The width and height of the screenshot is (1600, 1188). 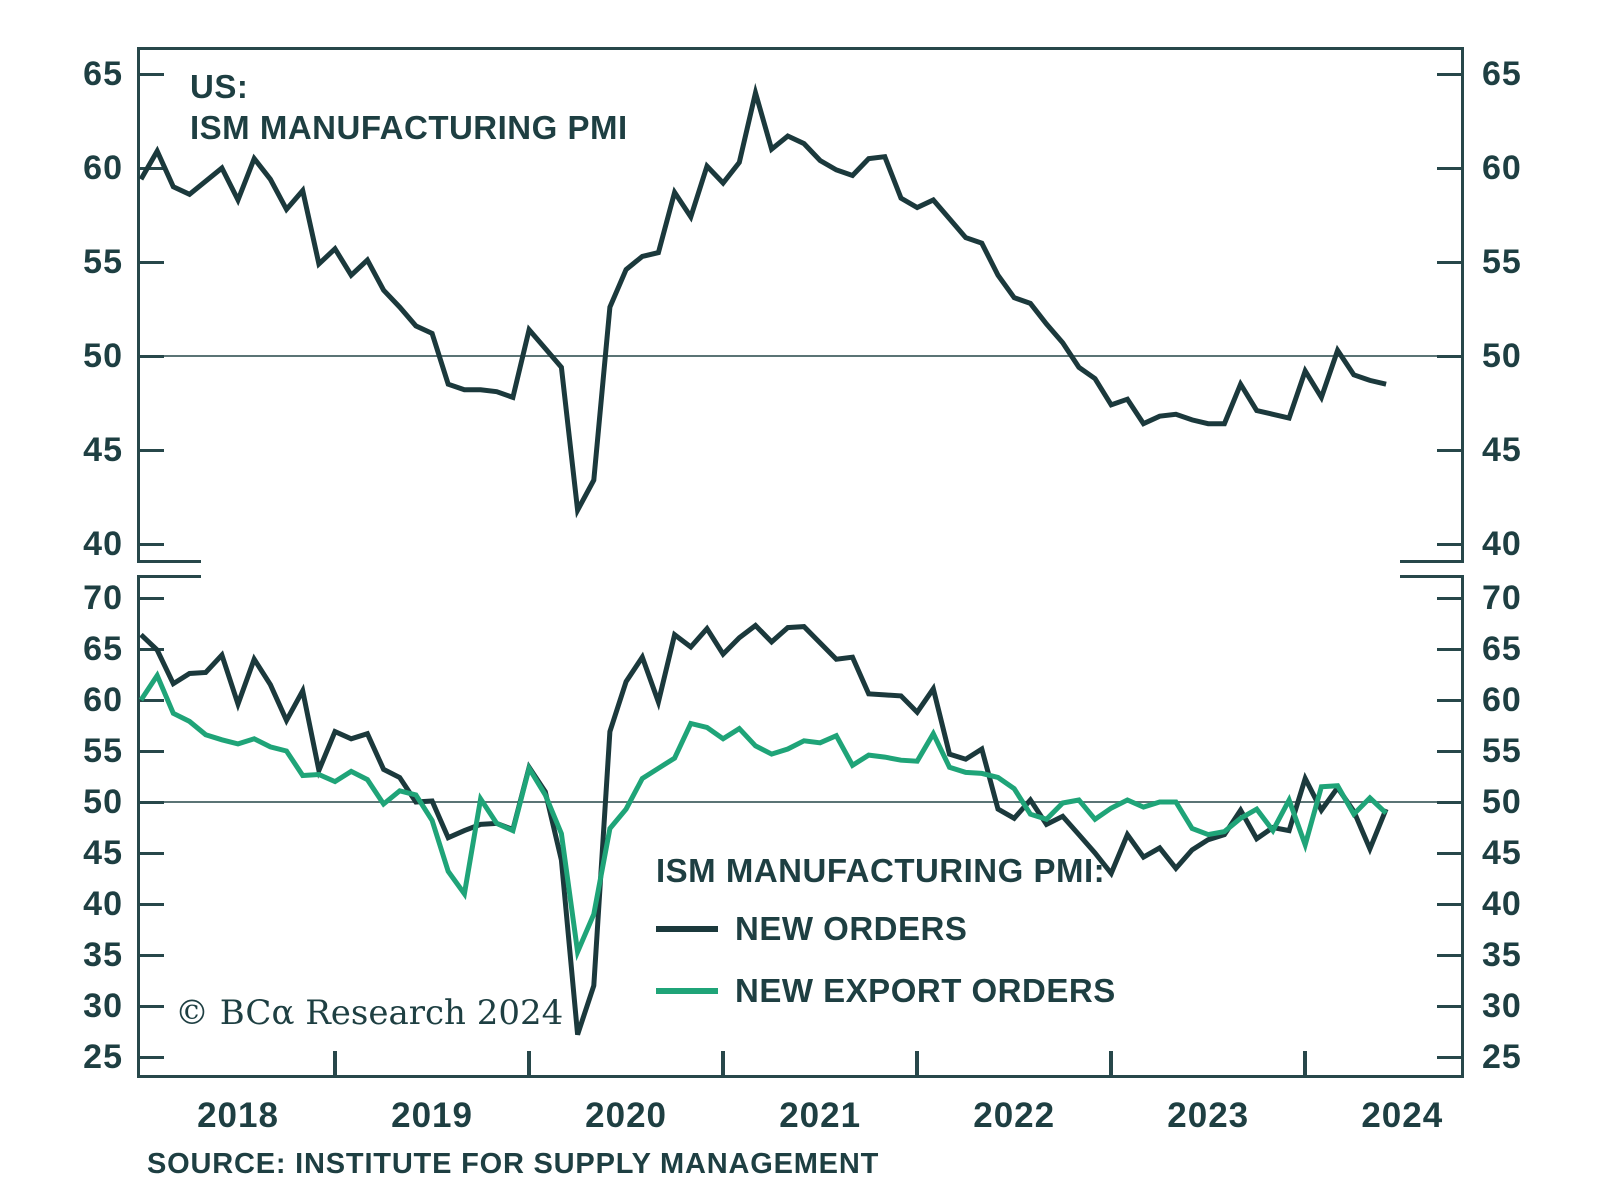 I want to click on legend-item-new-orders: NEW ORDERS, so click(x=886, y=929).